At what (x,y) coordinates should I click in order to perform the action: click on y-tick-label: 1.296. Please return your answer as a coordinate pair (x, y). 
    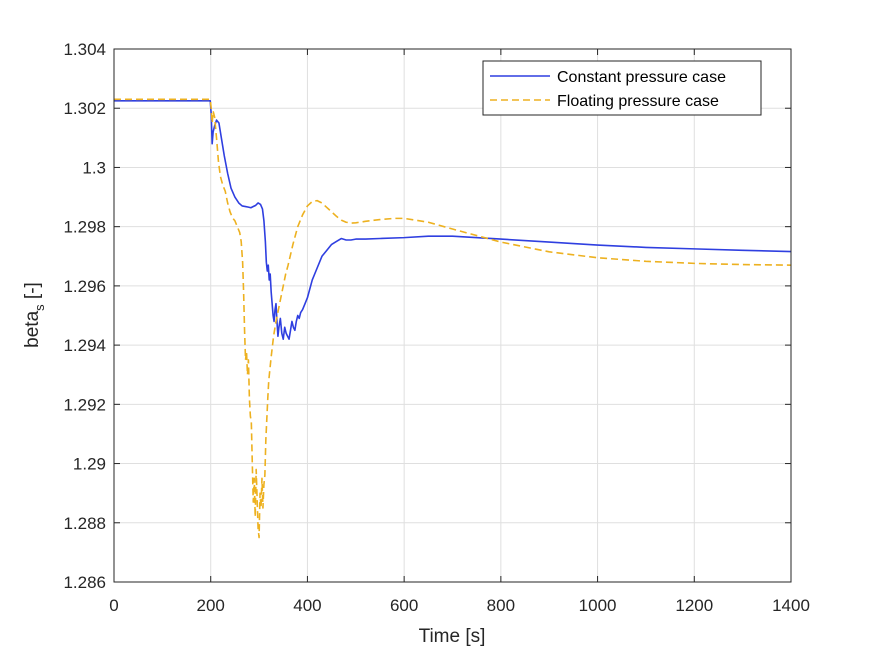
    Looking at the image, I should click on (84, 286).